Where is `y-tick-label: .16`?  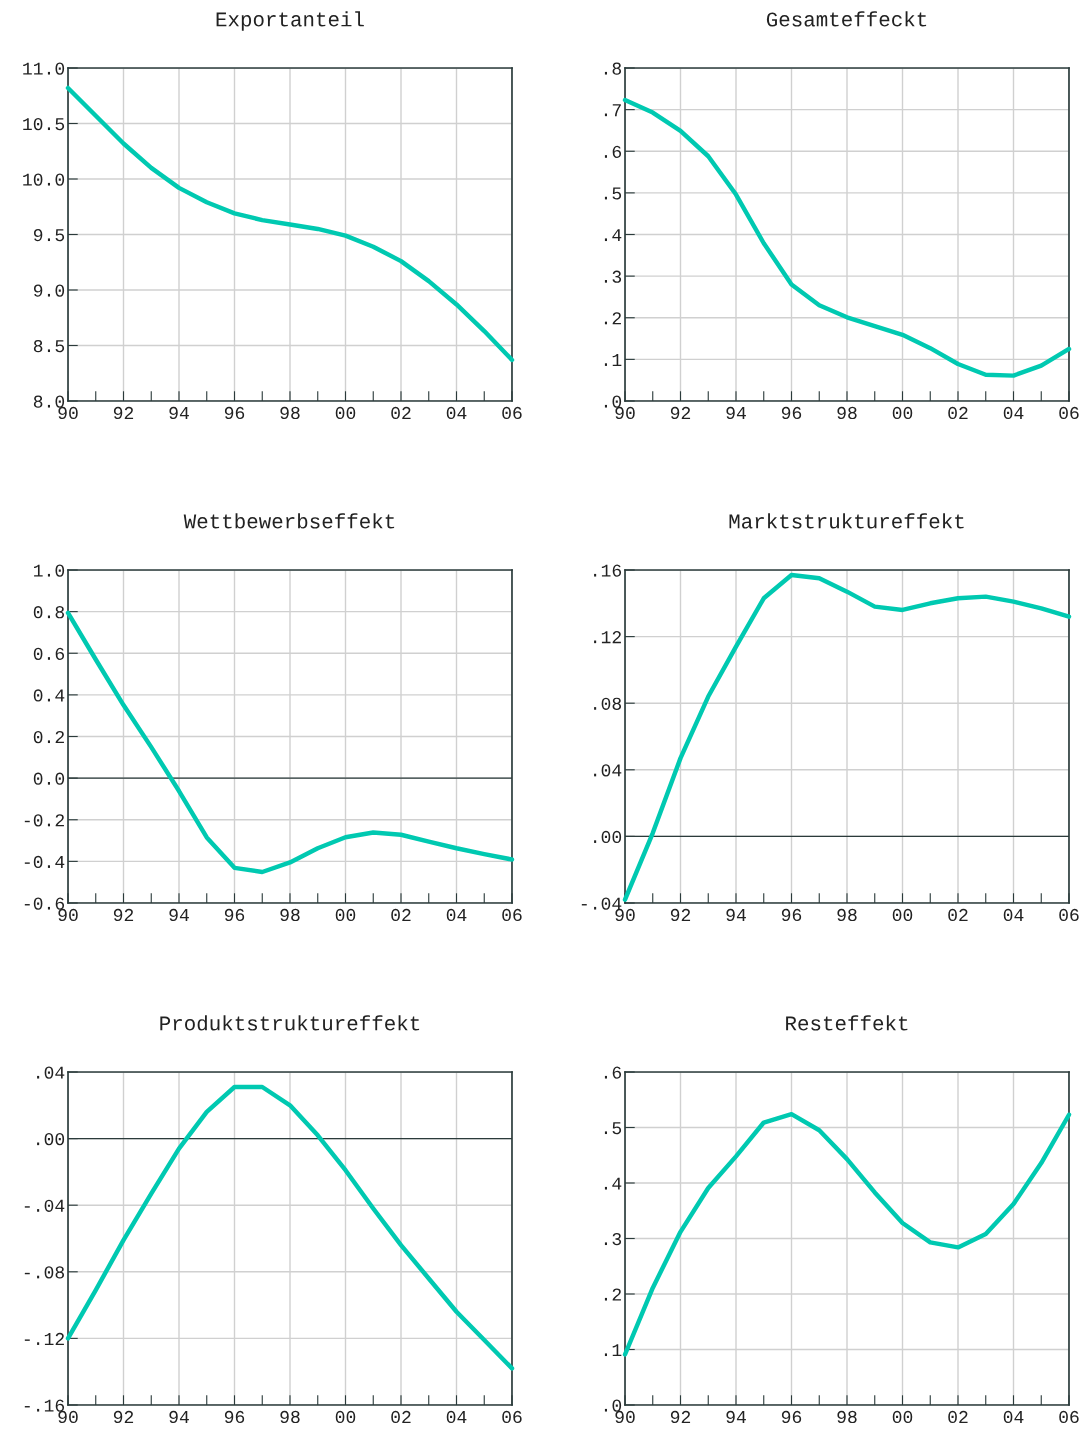
y-tick-label: .16 is located at coordinates (608, 570).